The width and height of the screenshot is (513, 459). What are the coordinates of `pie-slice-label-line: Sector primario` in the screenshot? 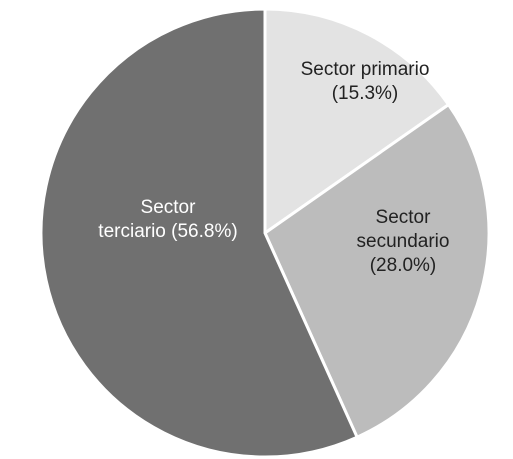 It's located at (365, 69).